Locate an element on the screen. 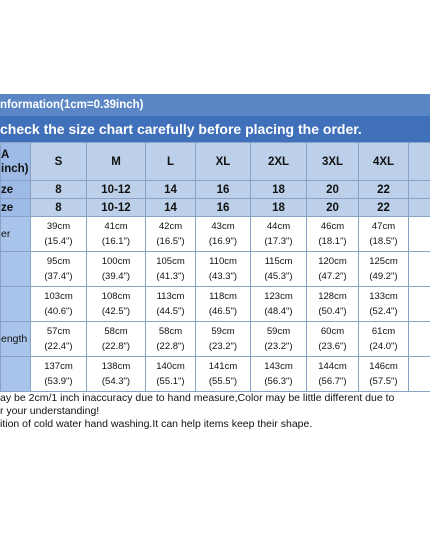 The width and height of the screenshot is (430, 537). measurement-inch: (24.0") is located at coordinates (383, 346).